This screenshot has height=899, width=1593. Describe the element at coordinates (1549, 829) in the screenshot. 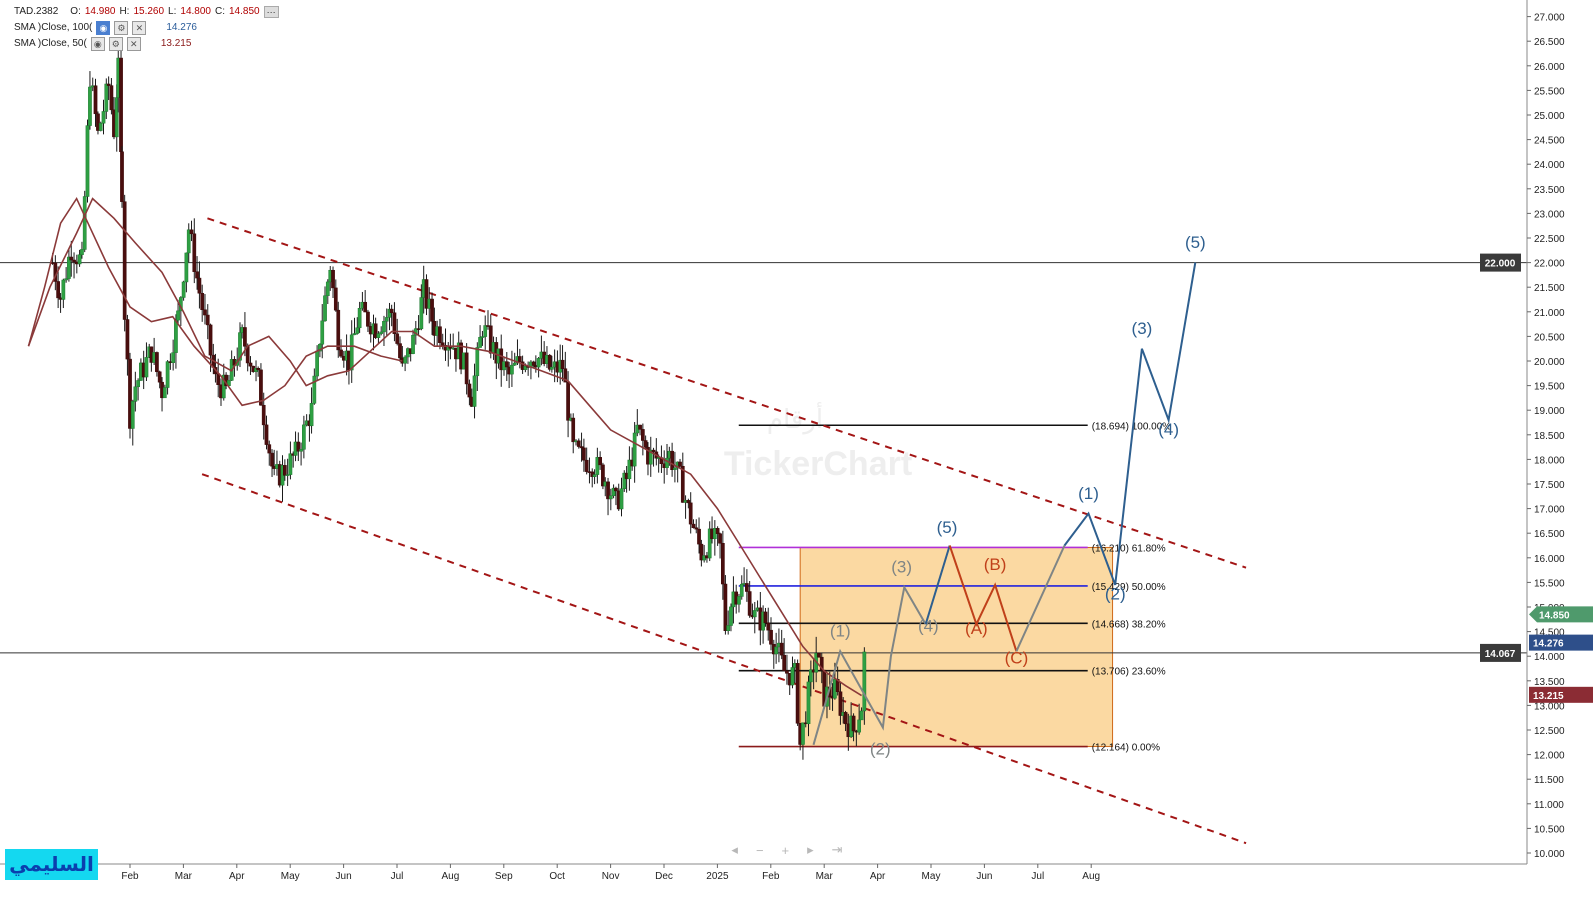

I see `y-tick-label: 10.500` at that location.